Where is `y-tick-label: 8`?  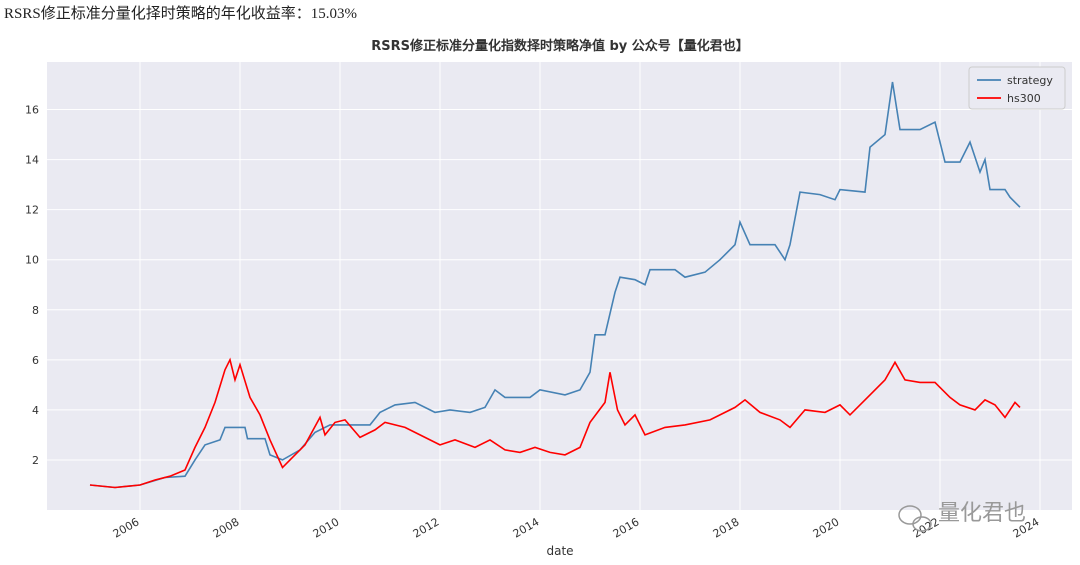
y-tick-label: 8 is located at coordinates (35, 310).